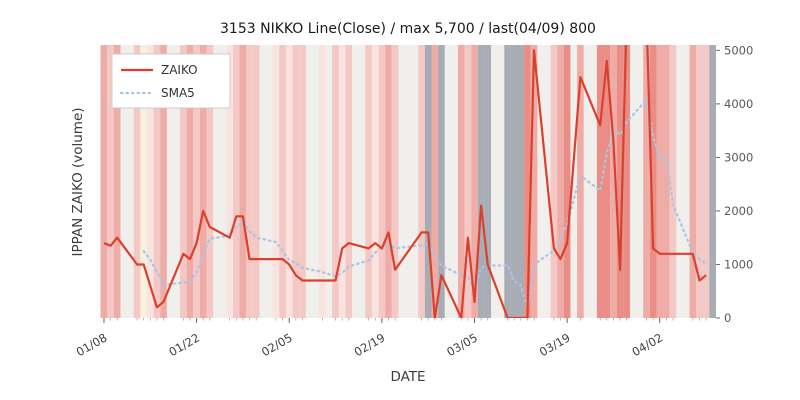 Image resolution: width=800 pixels, height=400 pixels. I want to click on x-tick-label: 03/05, so click(462, 344).